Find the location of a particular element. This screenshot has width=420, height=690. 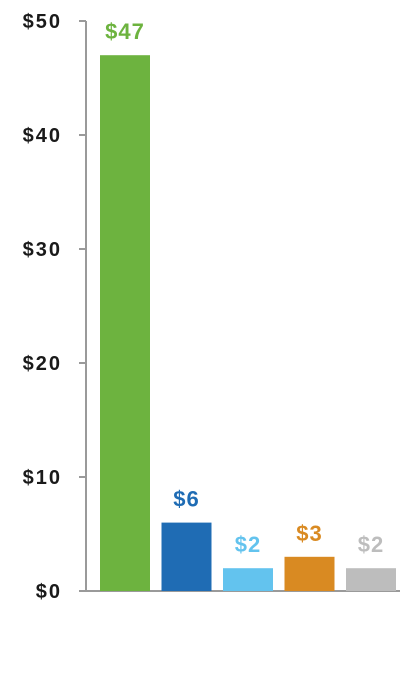

bar-value-label: $6 is located at coordinates (186, 499).